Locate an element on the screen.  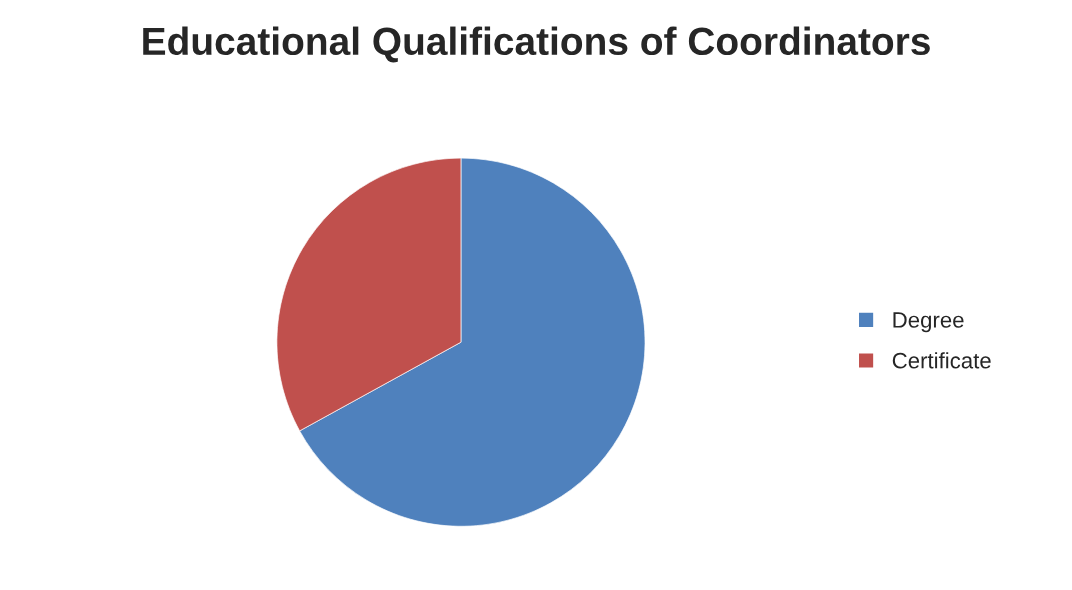
legend-label: Degree is located at coordinates (928, 322).